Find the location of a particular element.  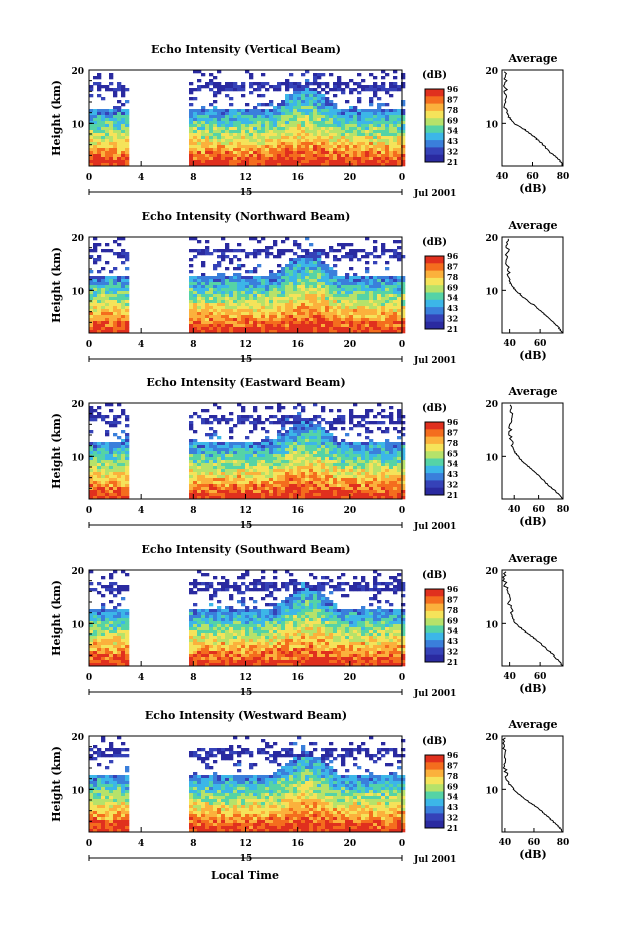

panel-title: Echo Intensity (Vertical Beam) is located at coordinates (246, 49).